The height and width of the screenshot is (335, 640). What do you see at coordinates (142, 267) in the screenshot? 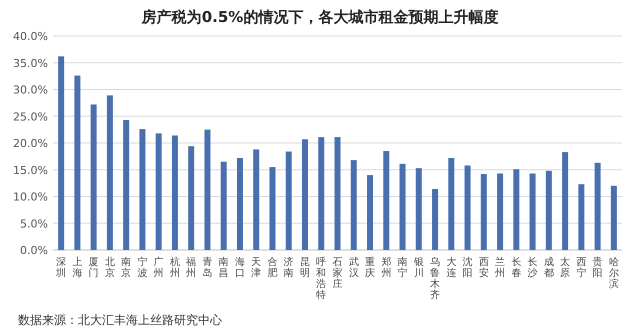
I see `x-tick-label: 宁波` at bounding box center [142, 267].